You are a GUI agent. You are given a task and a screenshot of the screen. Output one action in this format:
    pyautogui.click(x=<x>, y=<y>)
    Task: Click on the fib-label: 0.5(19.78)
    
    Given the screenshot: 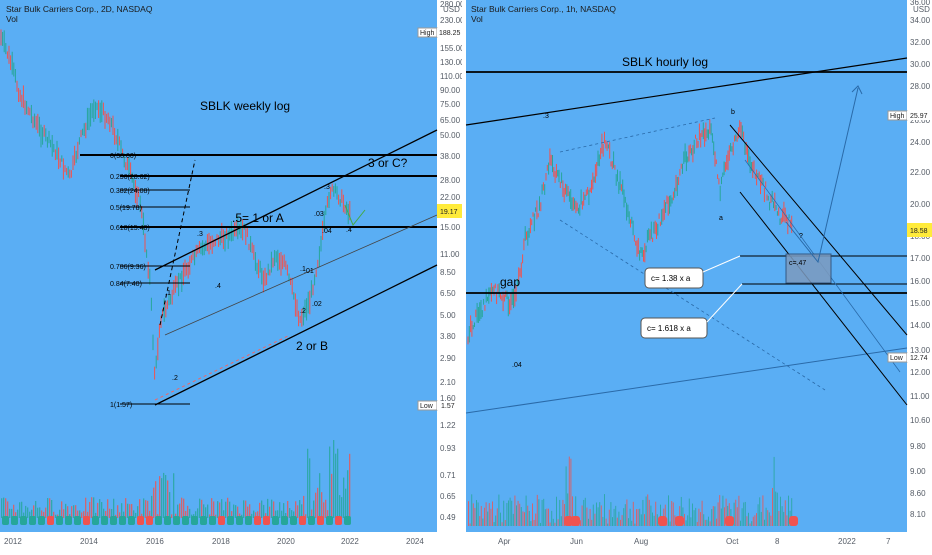 What is the action you would take?
    pyautogui.click(x=126, y=208)
    